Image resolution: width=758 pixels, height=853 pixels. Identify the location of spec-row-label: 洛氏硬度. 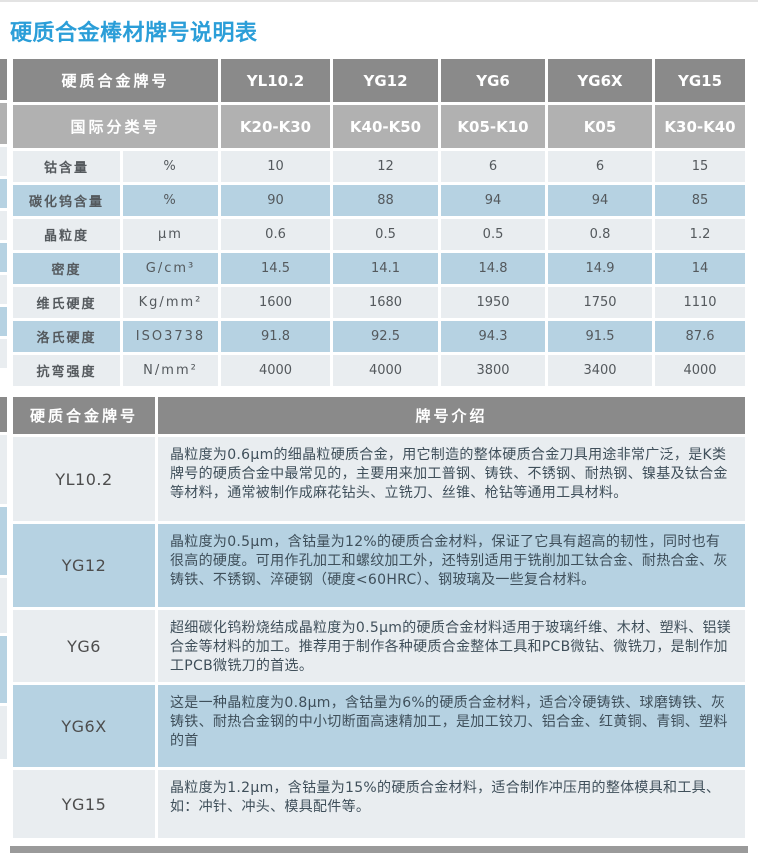
(66, 336).